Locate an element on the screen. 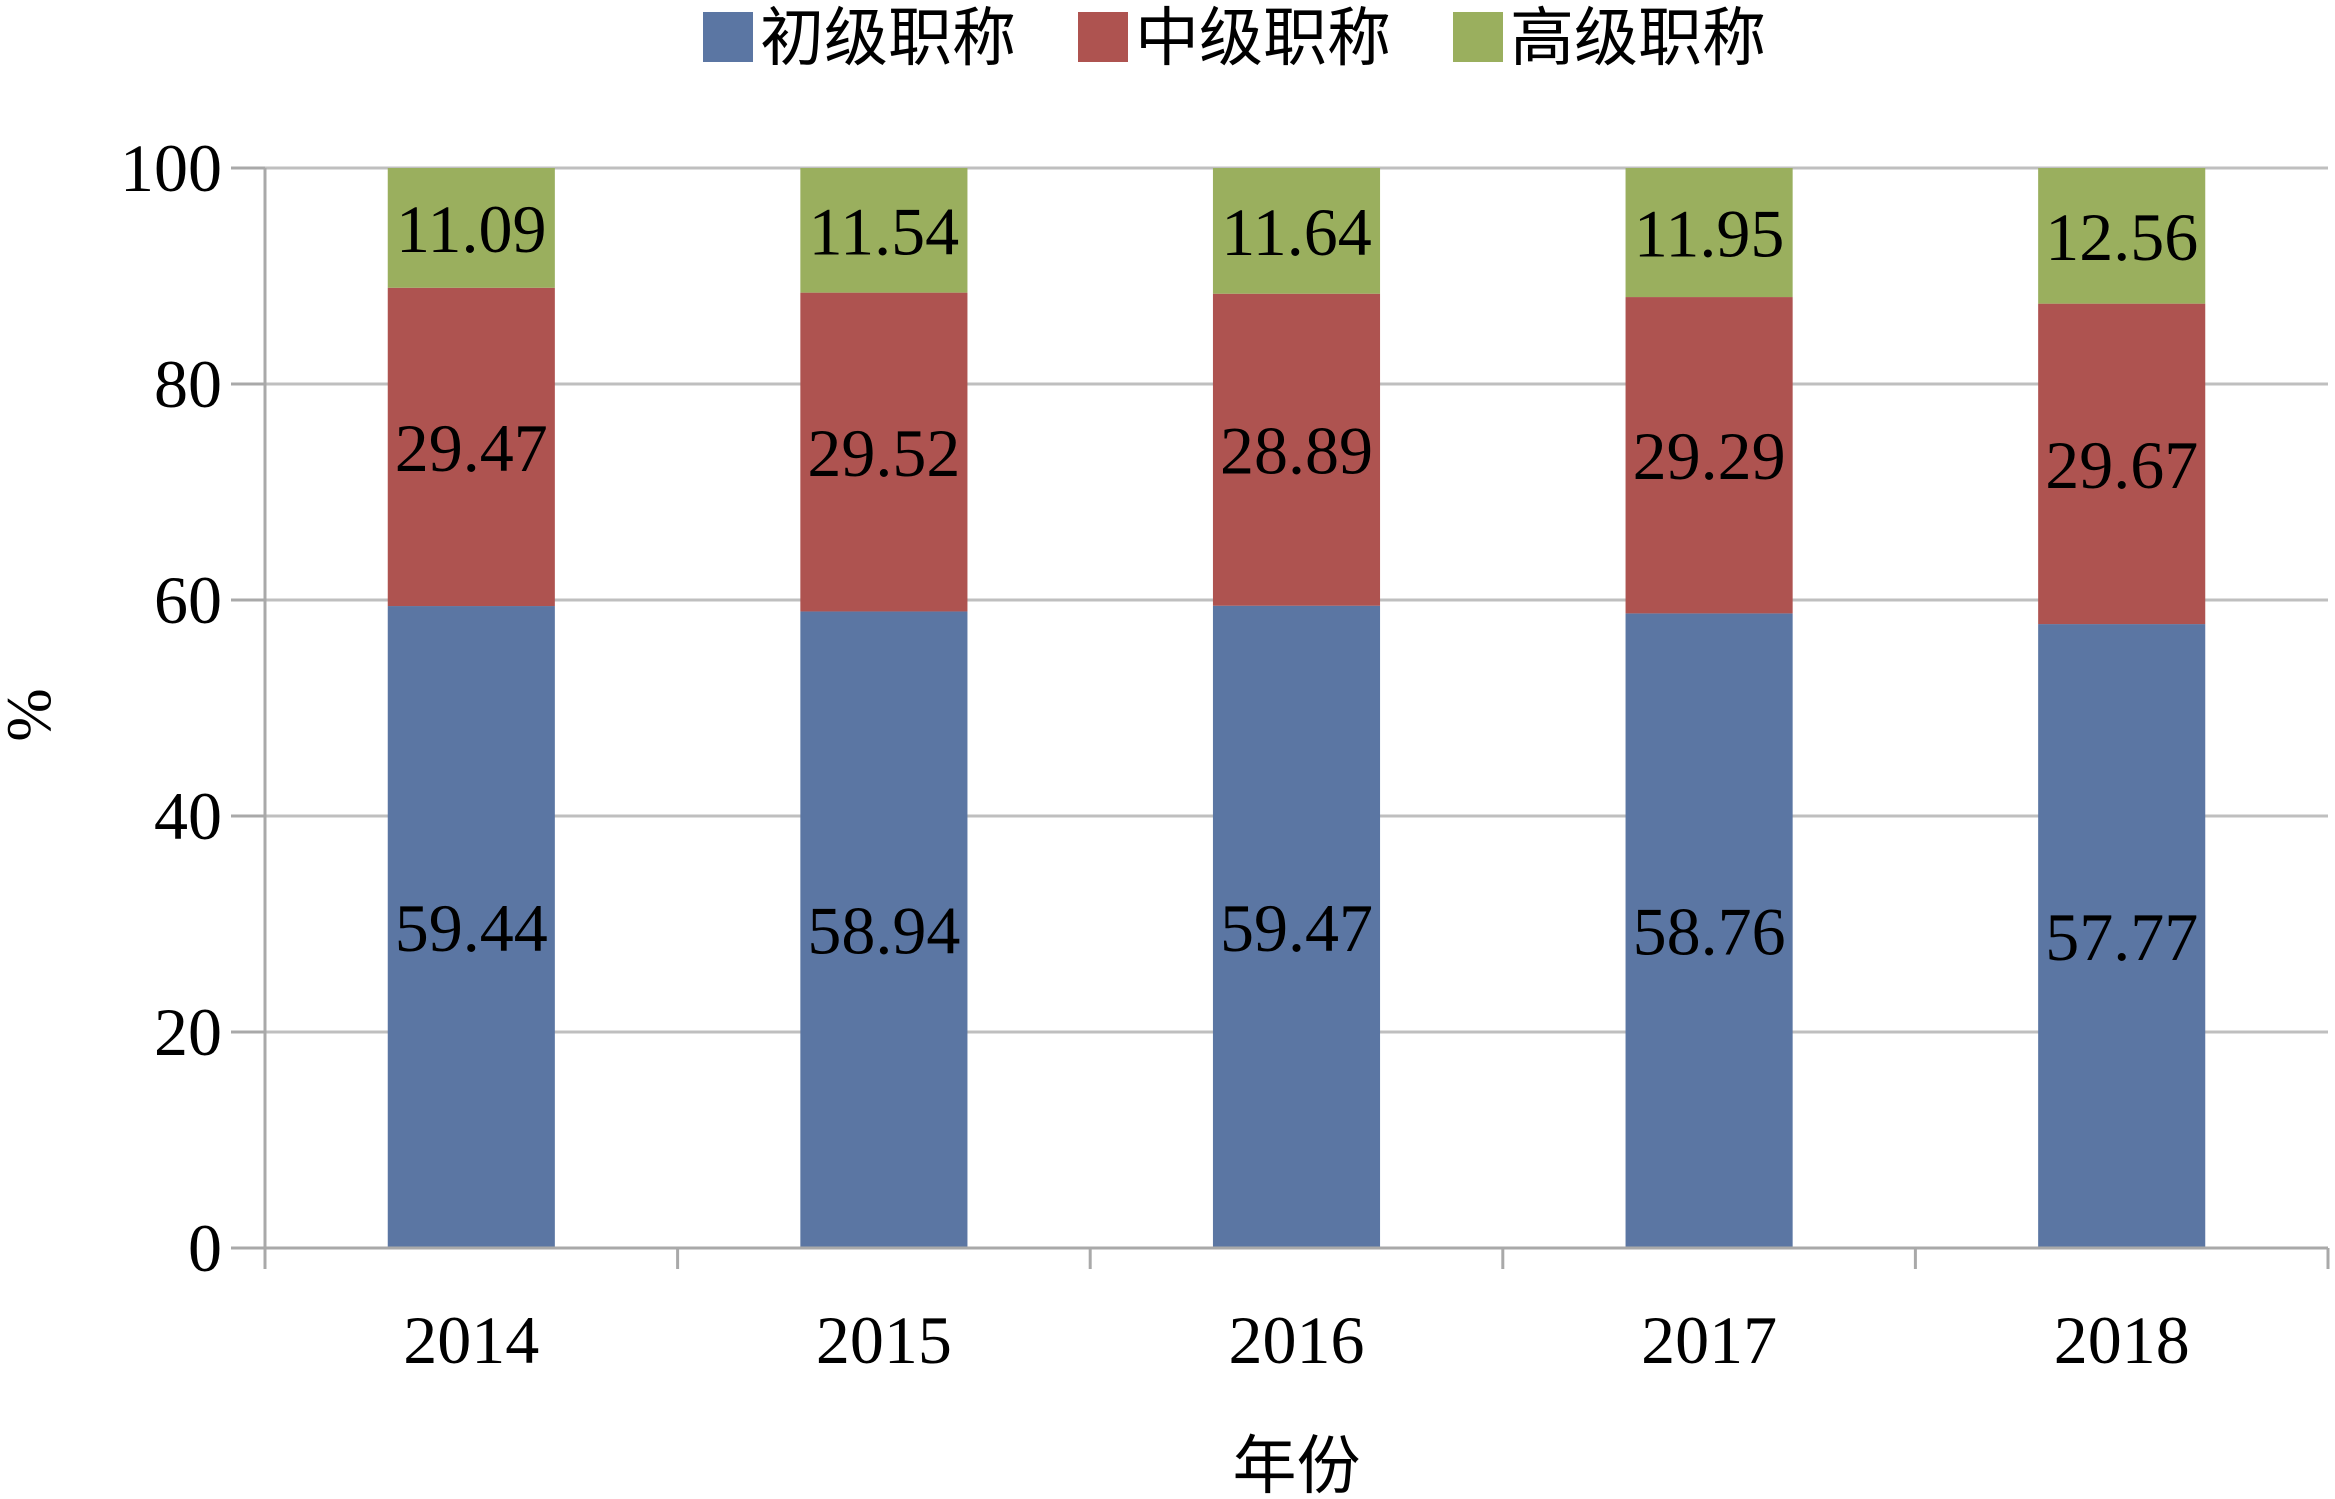  data-label-2014-series-3: 11.09 is located at coordinates (471, 229).